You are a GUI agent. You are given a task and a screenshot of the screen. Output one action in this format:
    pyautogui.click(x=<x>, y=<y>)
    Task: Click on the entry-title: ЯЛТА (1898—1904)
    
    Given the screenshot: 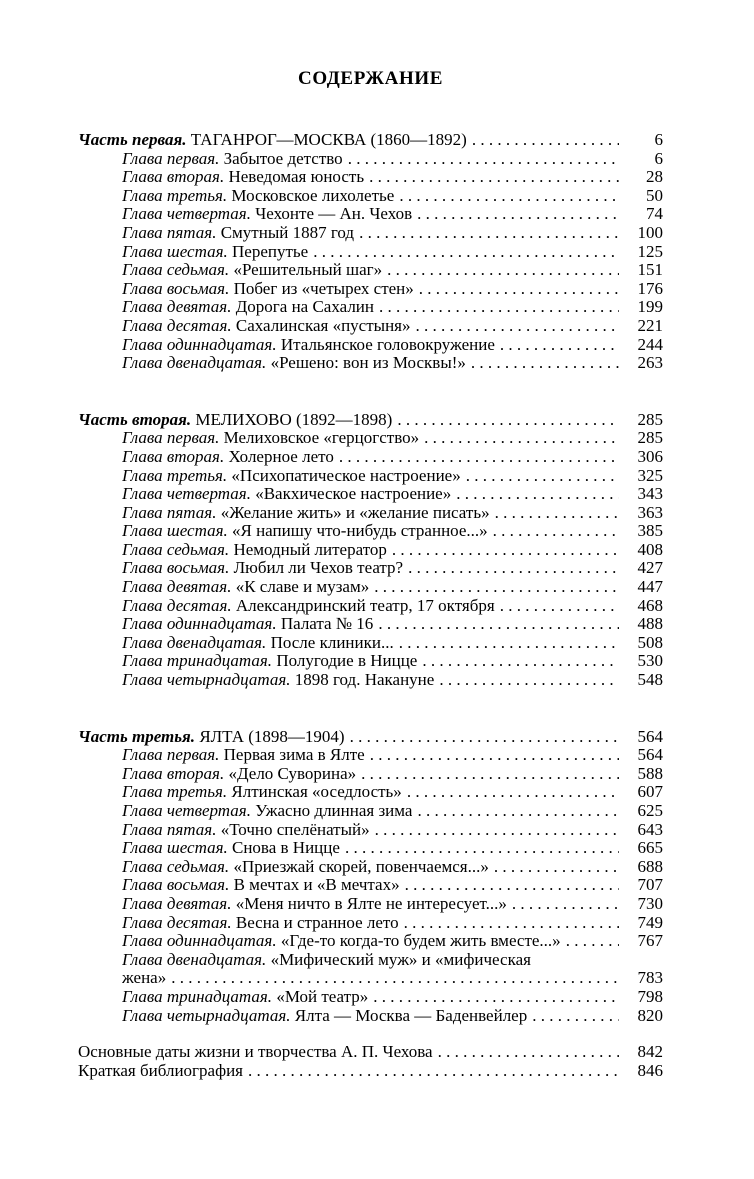 What is the action you would take?
    pyautogui.click(x=272, y=736)
    